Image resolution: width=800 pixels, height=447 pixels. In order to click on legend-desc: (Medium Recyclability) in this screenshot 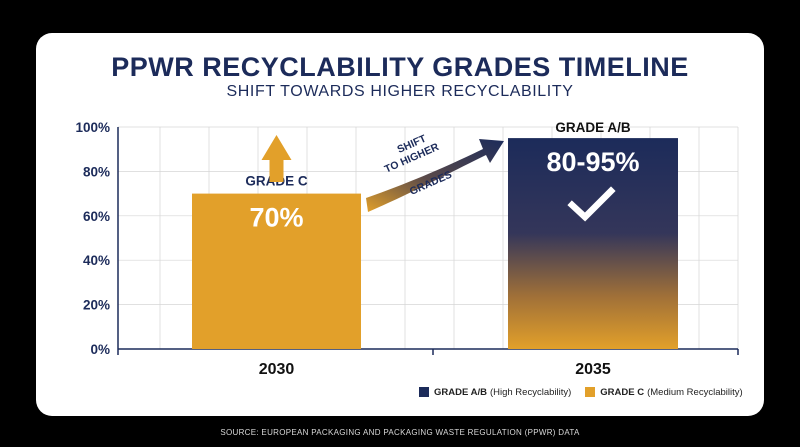, I will do `click(695, 392)`.